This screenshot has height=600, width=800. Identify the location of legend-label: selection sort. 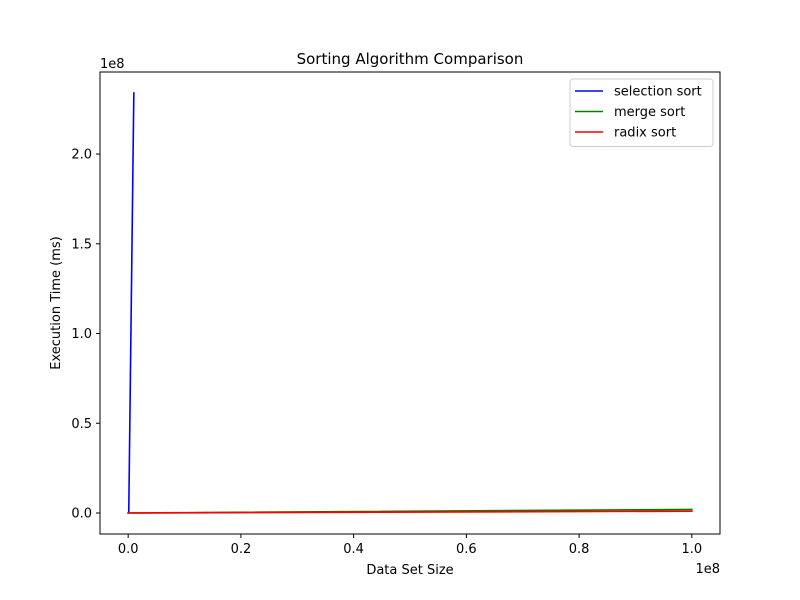
(658, 92).